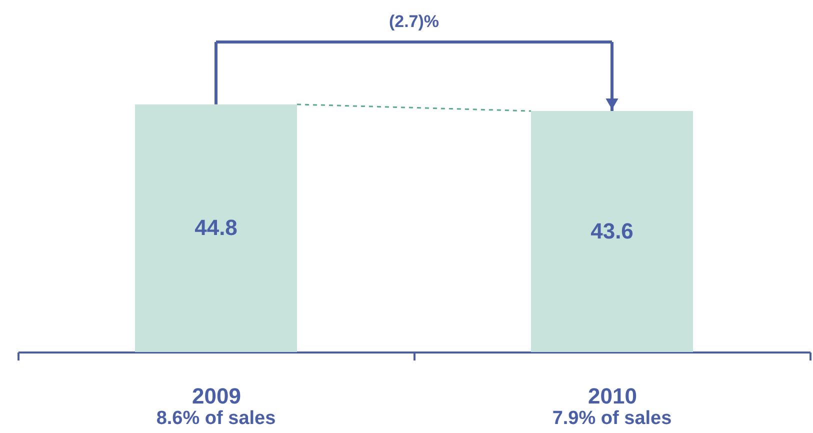  What do you see at coordinates (612, 231) in the screenshot?
I see `data-label: 43.6` at bounding box center [612, 231].